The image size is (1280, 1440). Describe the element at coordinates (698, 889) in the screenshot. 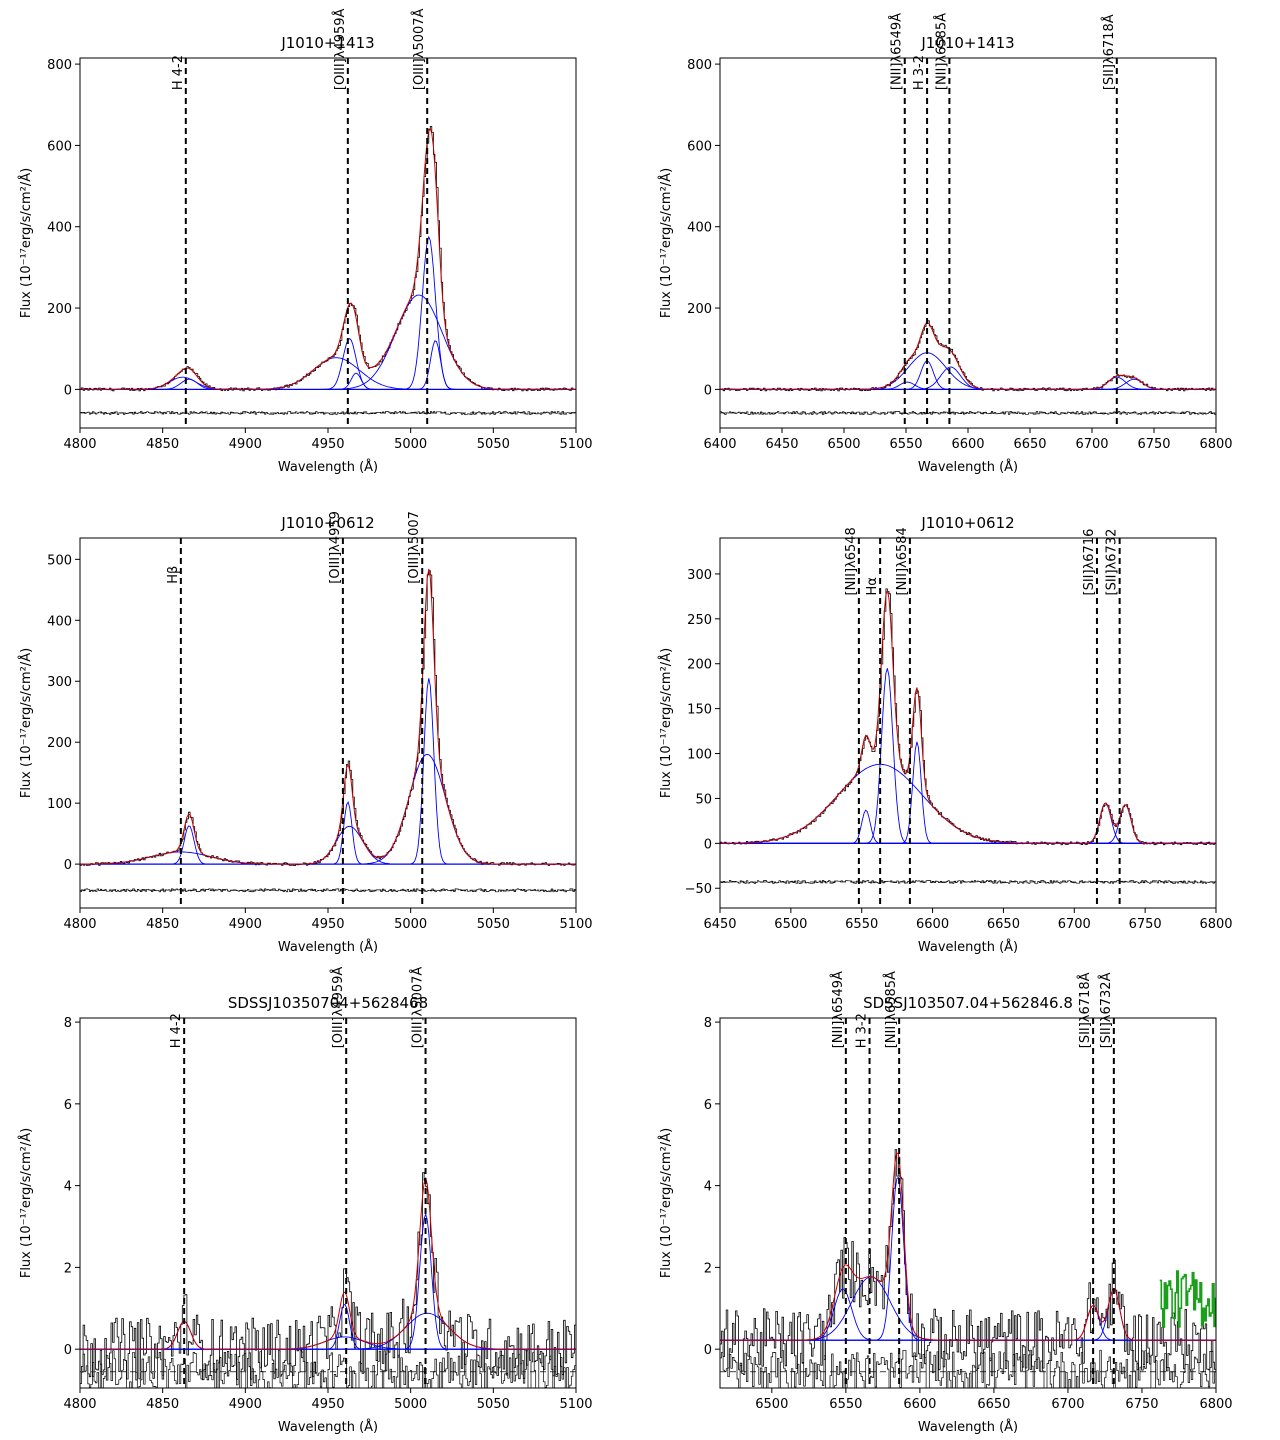

I see `y-tick-label: −50` at that location.